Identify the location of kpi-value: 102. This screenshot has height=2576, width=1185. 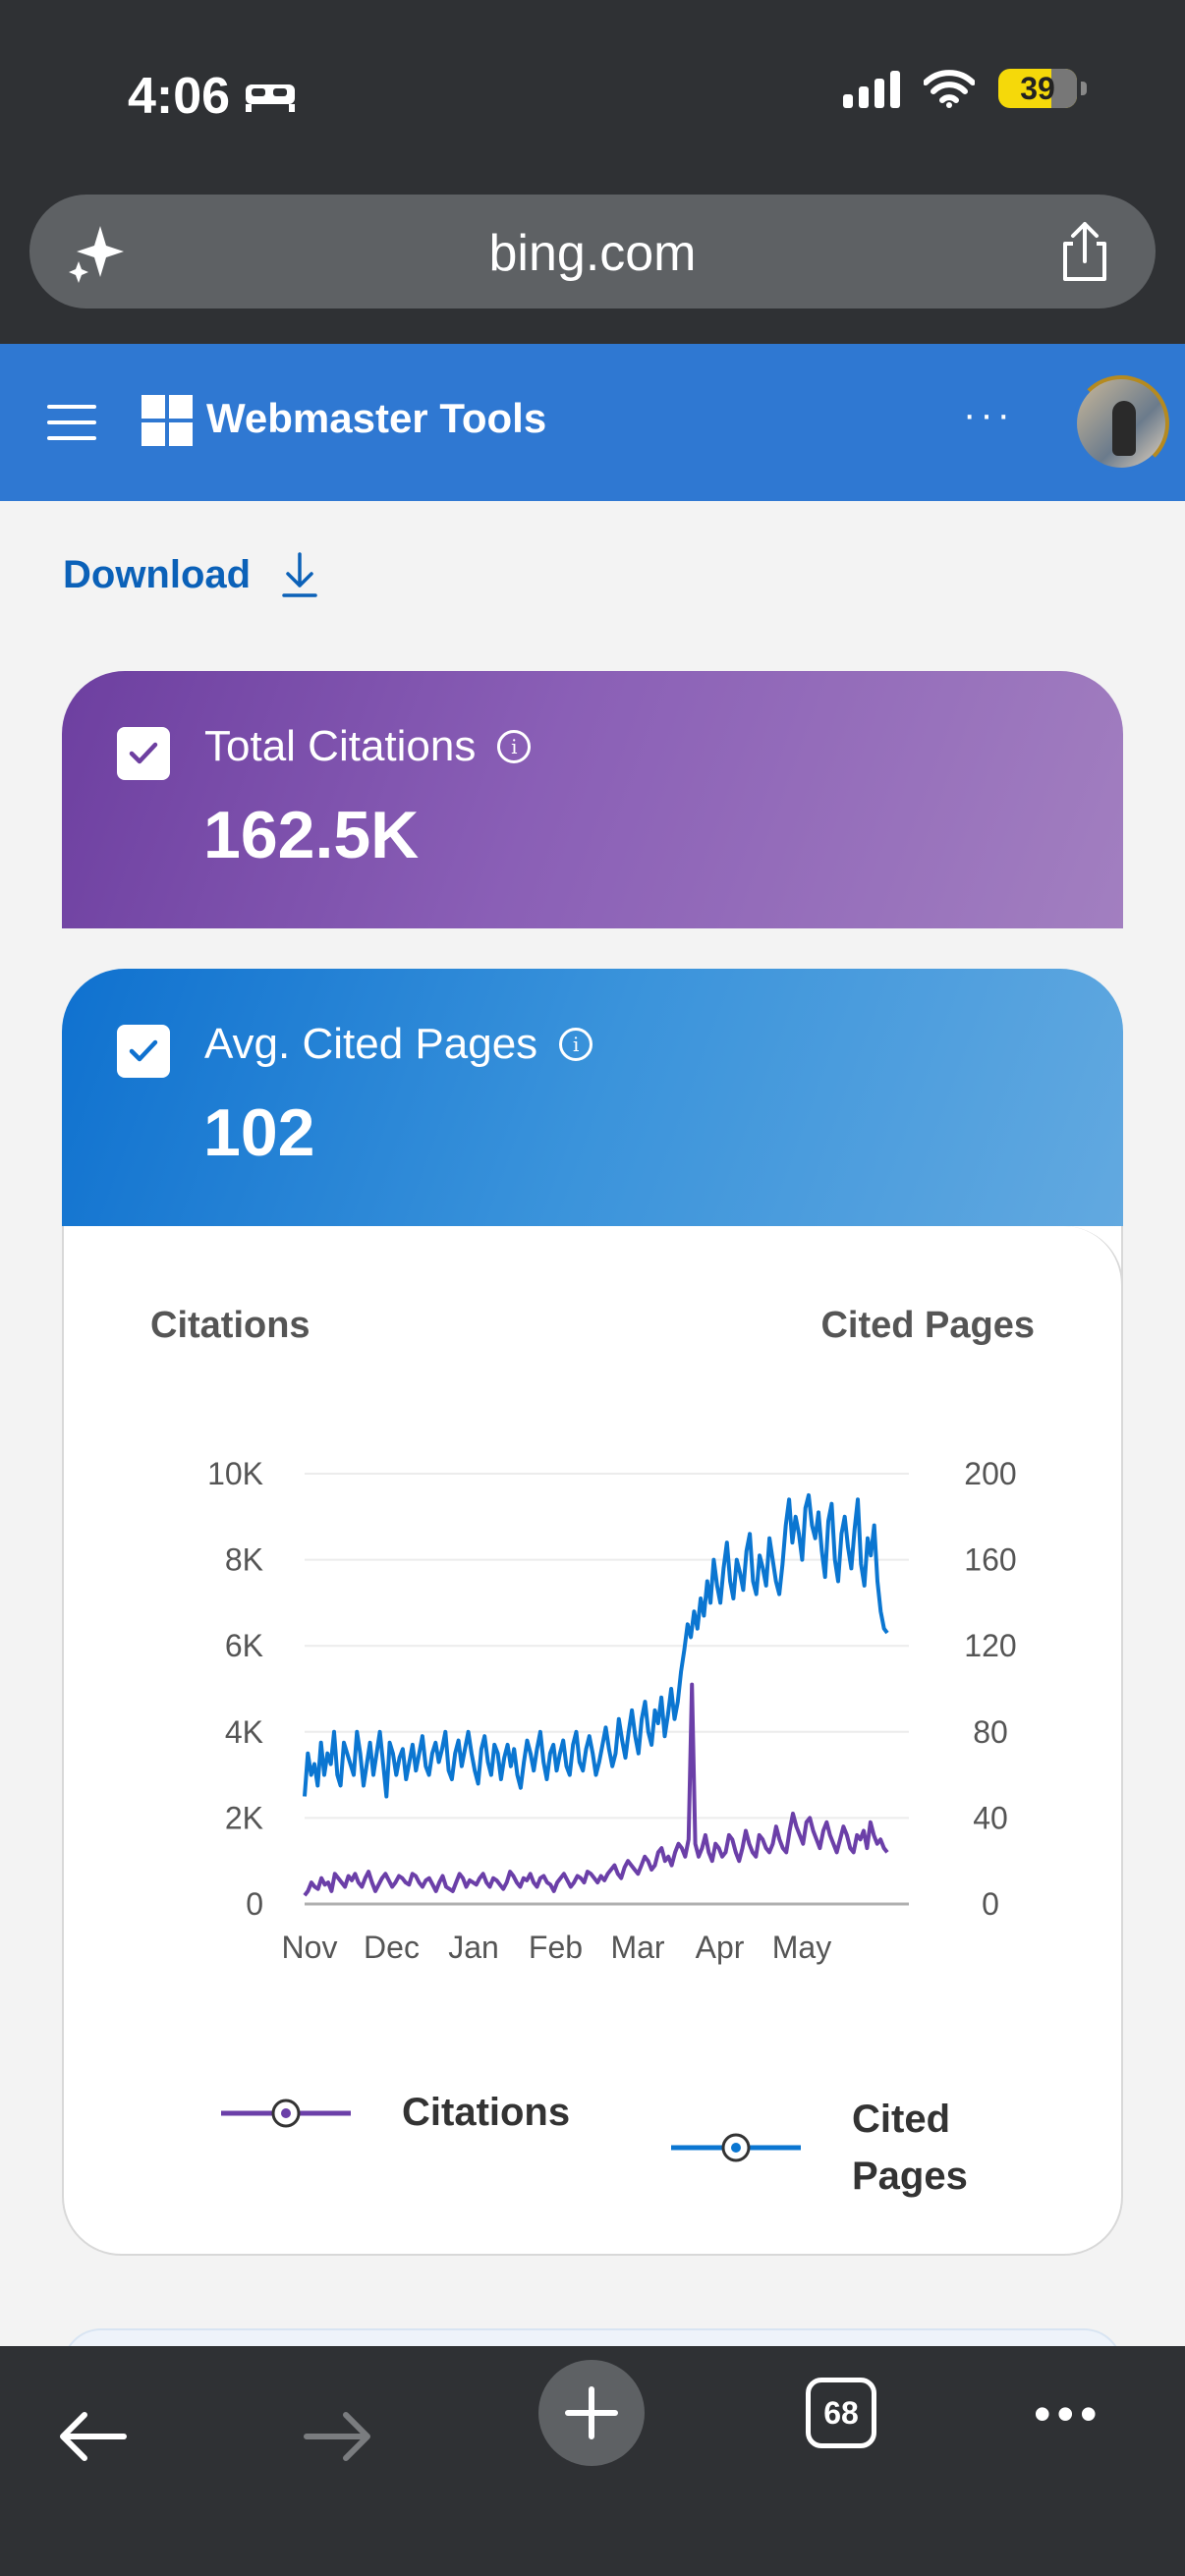
(259, 1132).